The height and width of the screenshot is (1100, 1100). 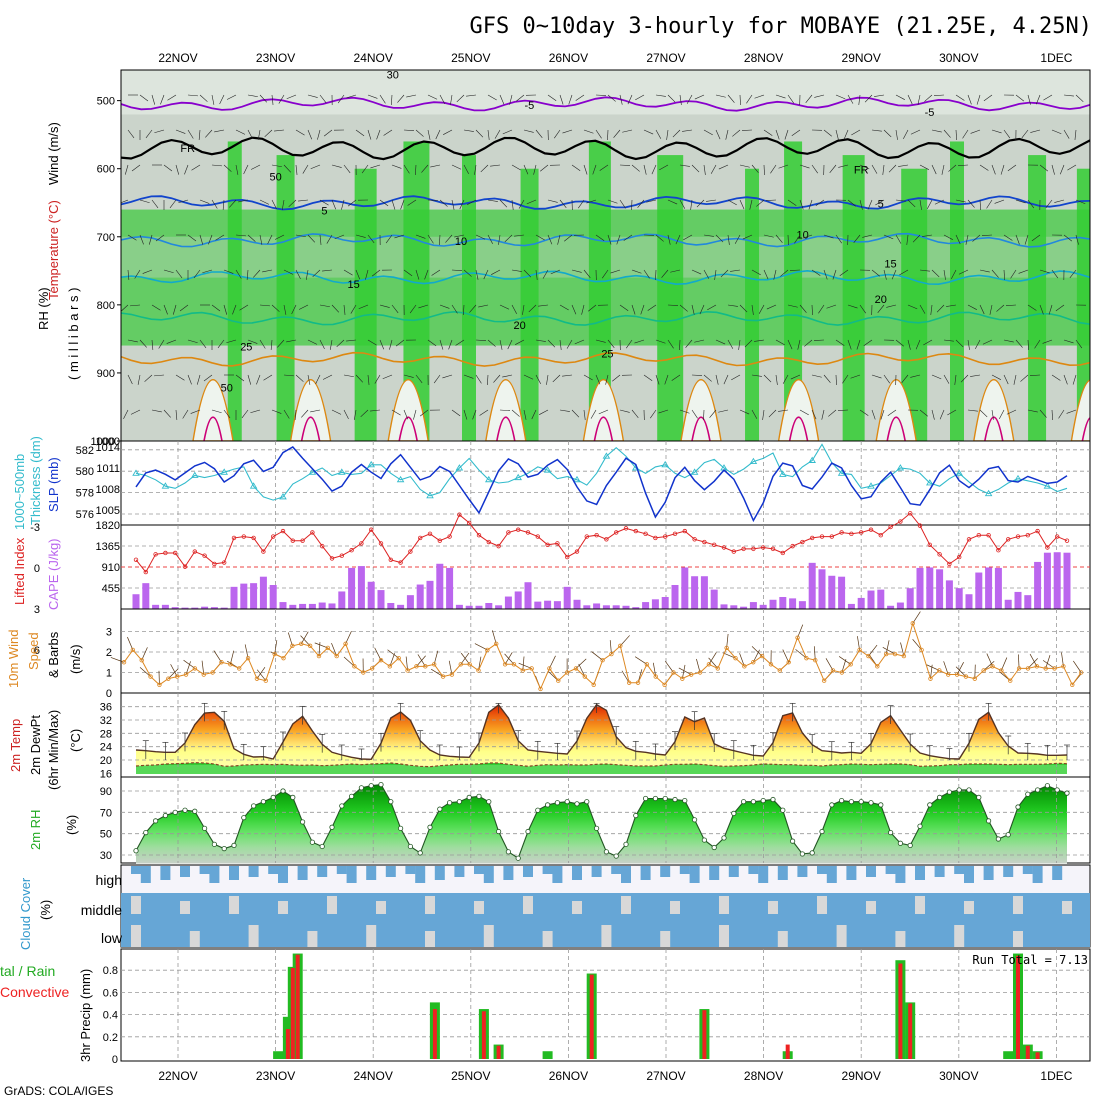 What do you see at coordinates (568, 1076) in the screenshot?
I see `bottom-date-label: 26NOV` at bounding box center [568, 1076].